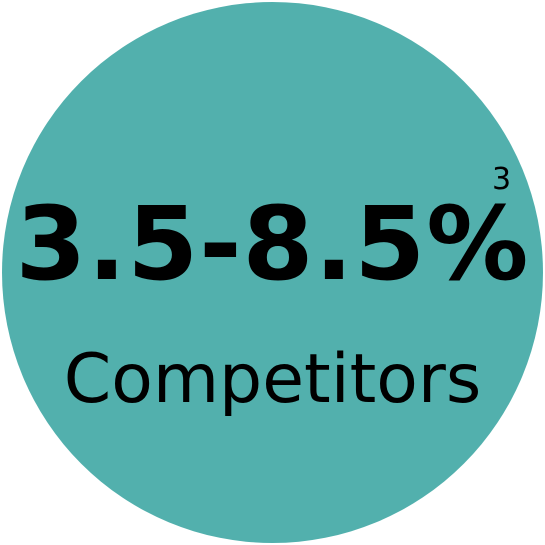 This screenshot has width=545, height=545. I want to click on stat-label: Competitors, so click(272, 379).